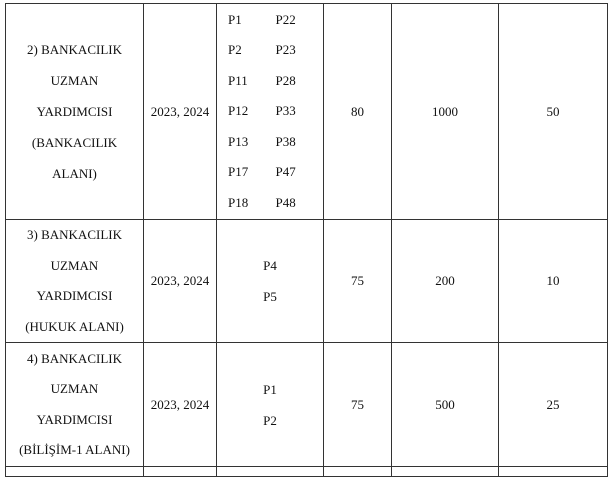  Describe the element at coordinates (270, 281) in the screenshot. I see `codes-cell: P4 P5` at that location.